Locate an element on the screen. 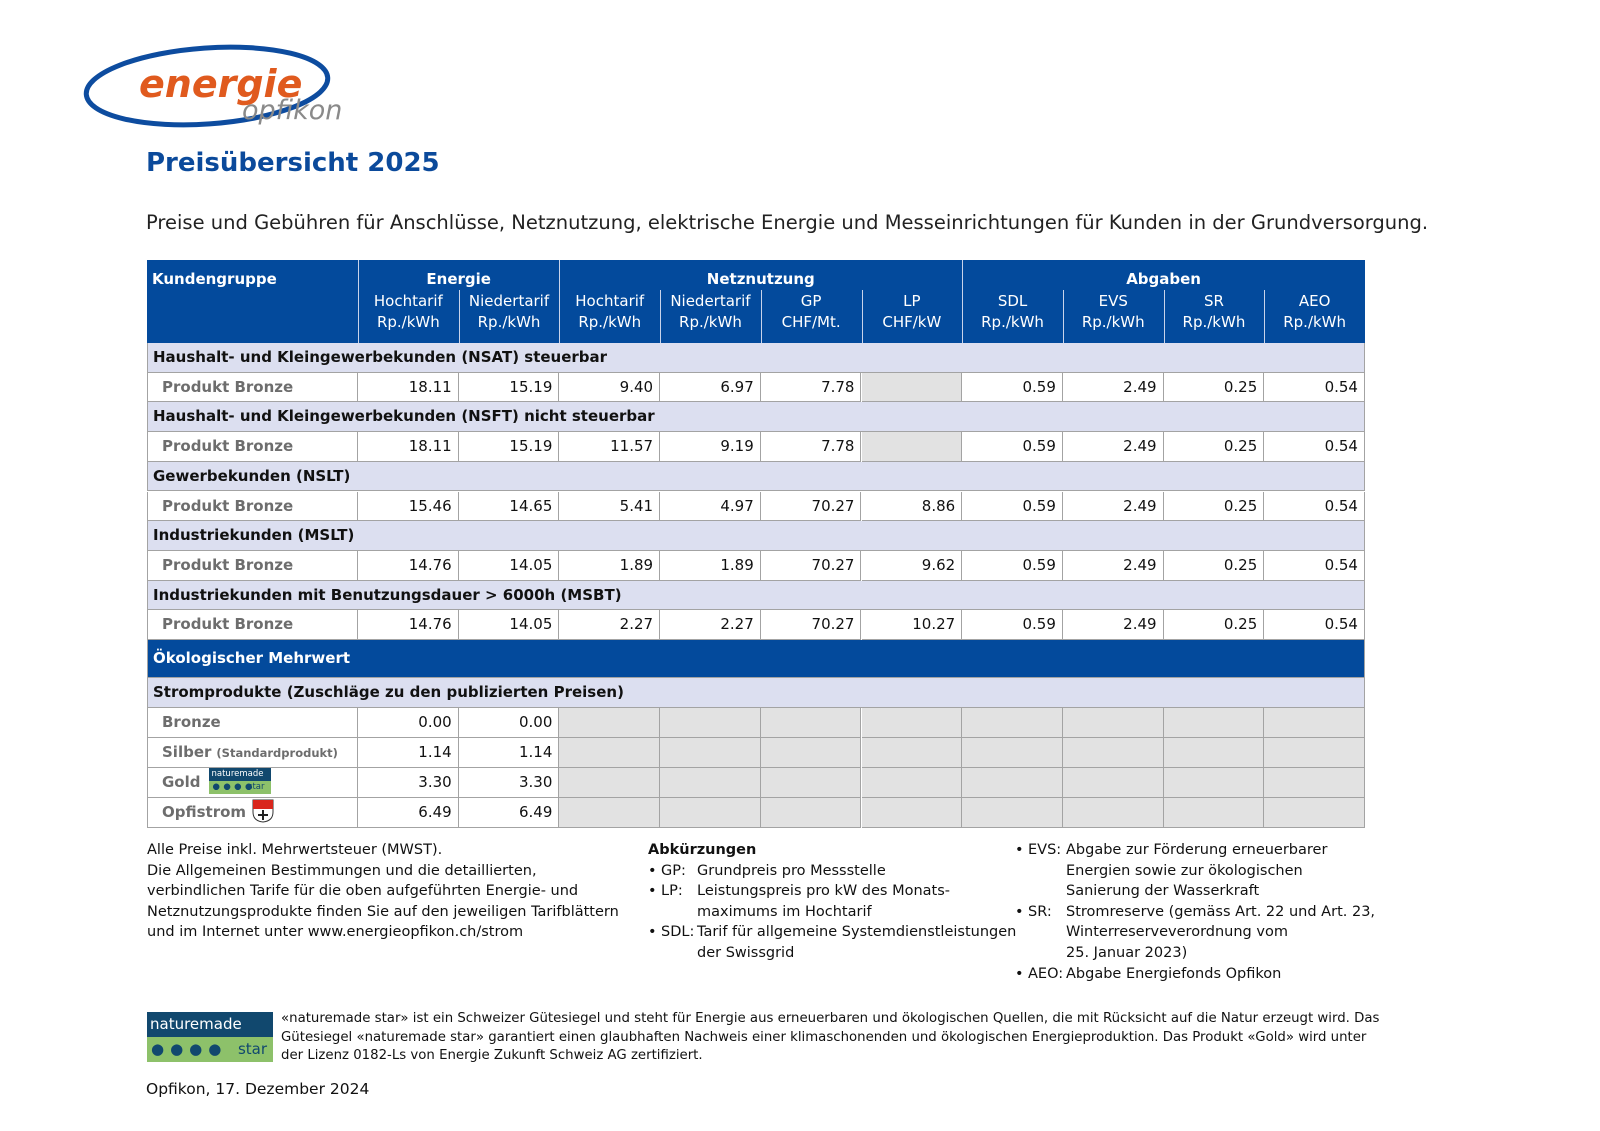  section-row: Gewerbekunden (NSLT) is located at coordinates (756, 476).